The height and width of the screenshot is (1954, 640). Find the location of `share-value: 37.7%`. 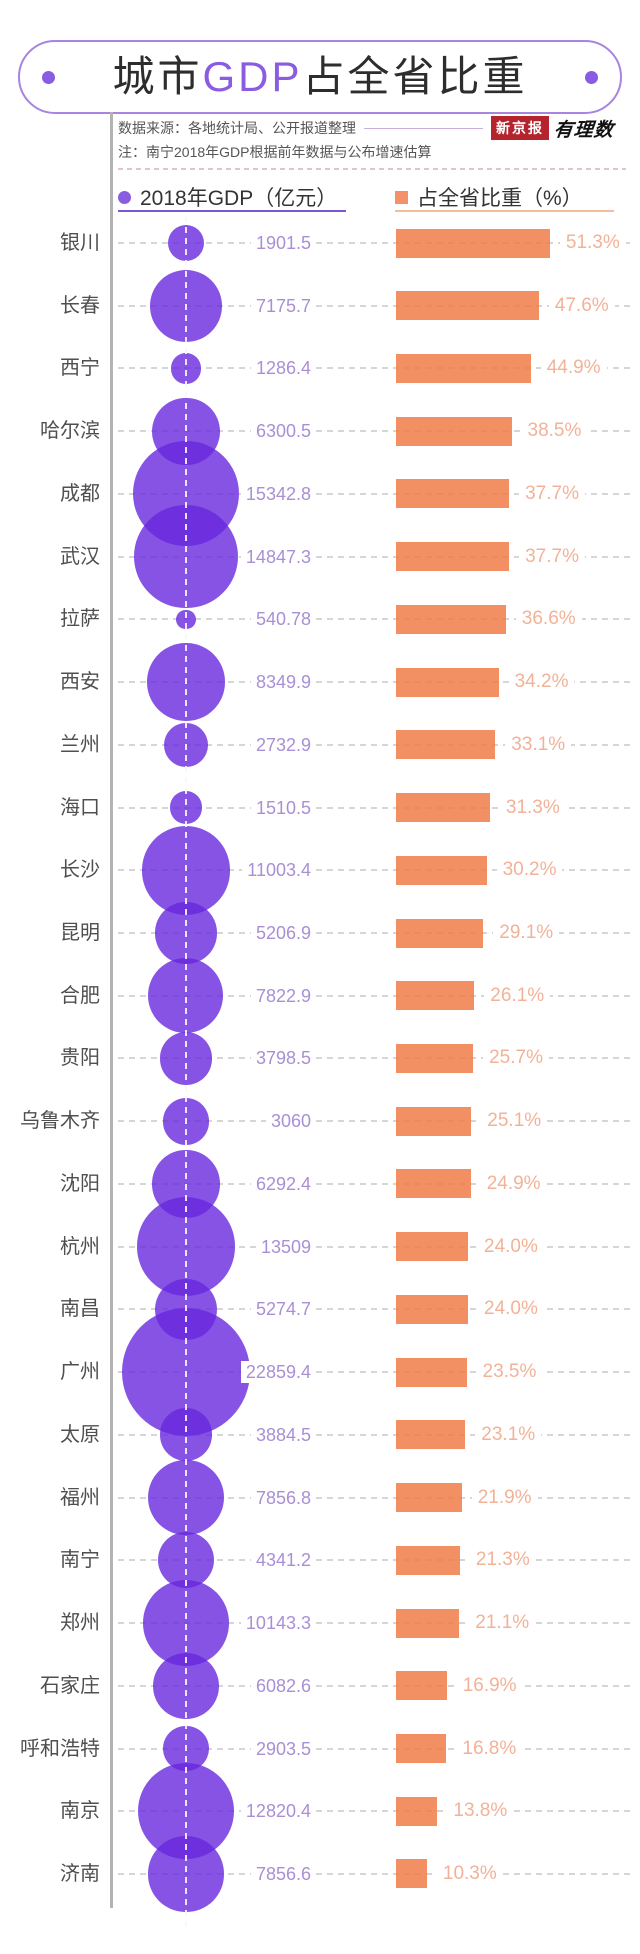

share-value: 37.7% is located at coordinates (552, 556).